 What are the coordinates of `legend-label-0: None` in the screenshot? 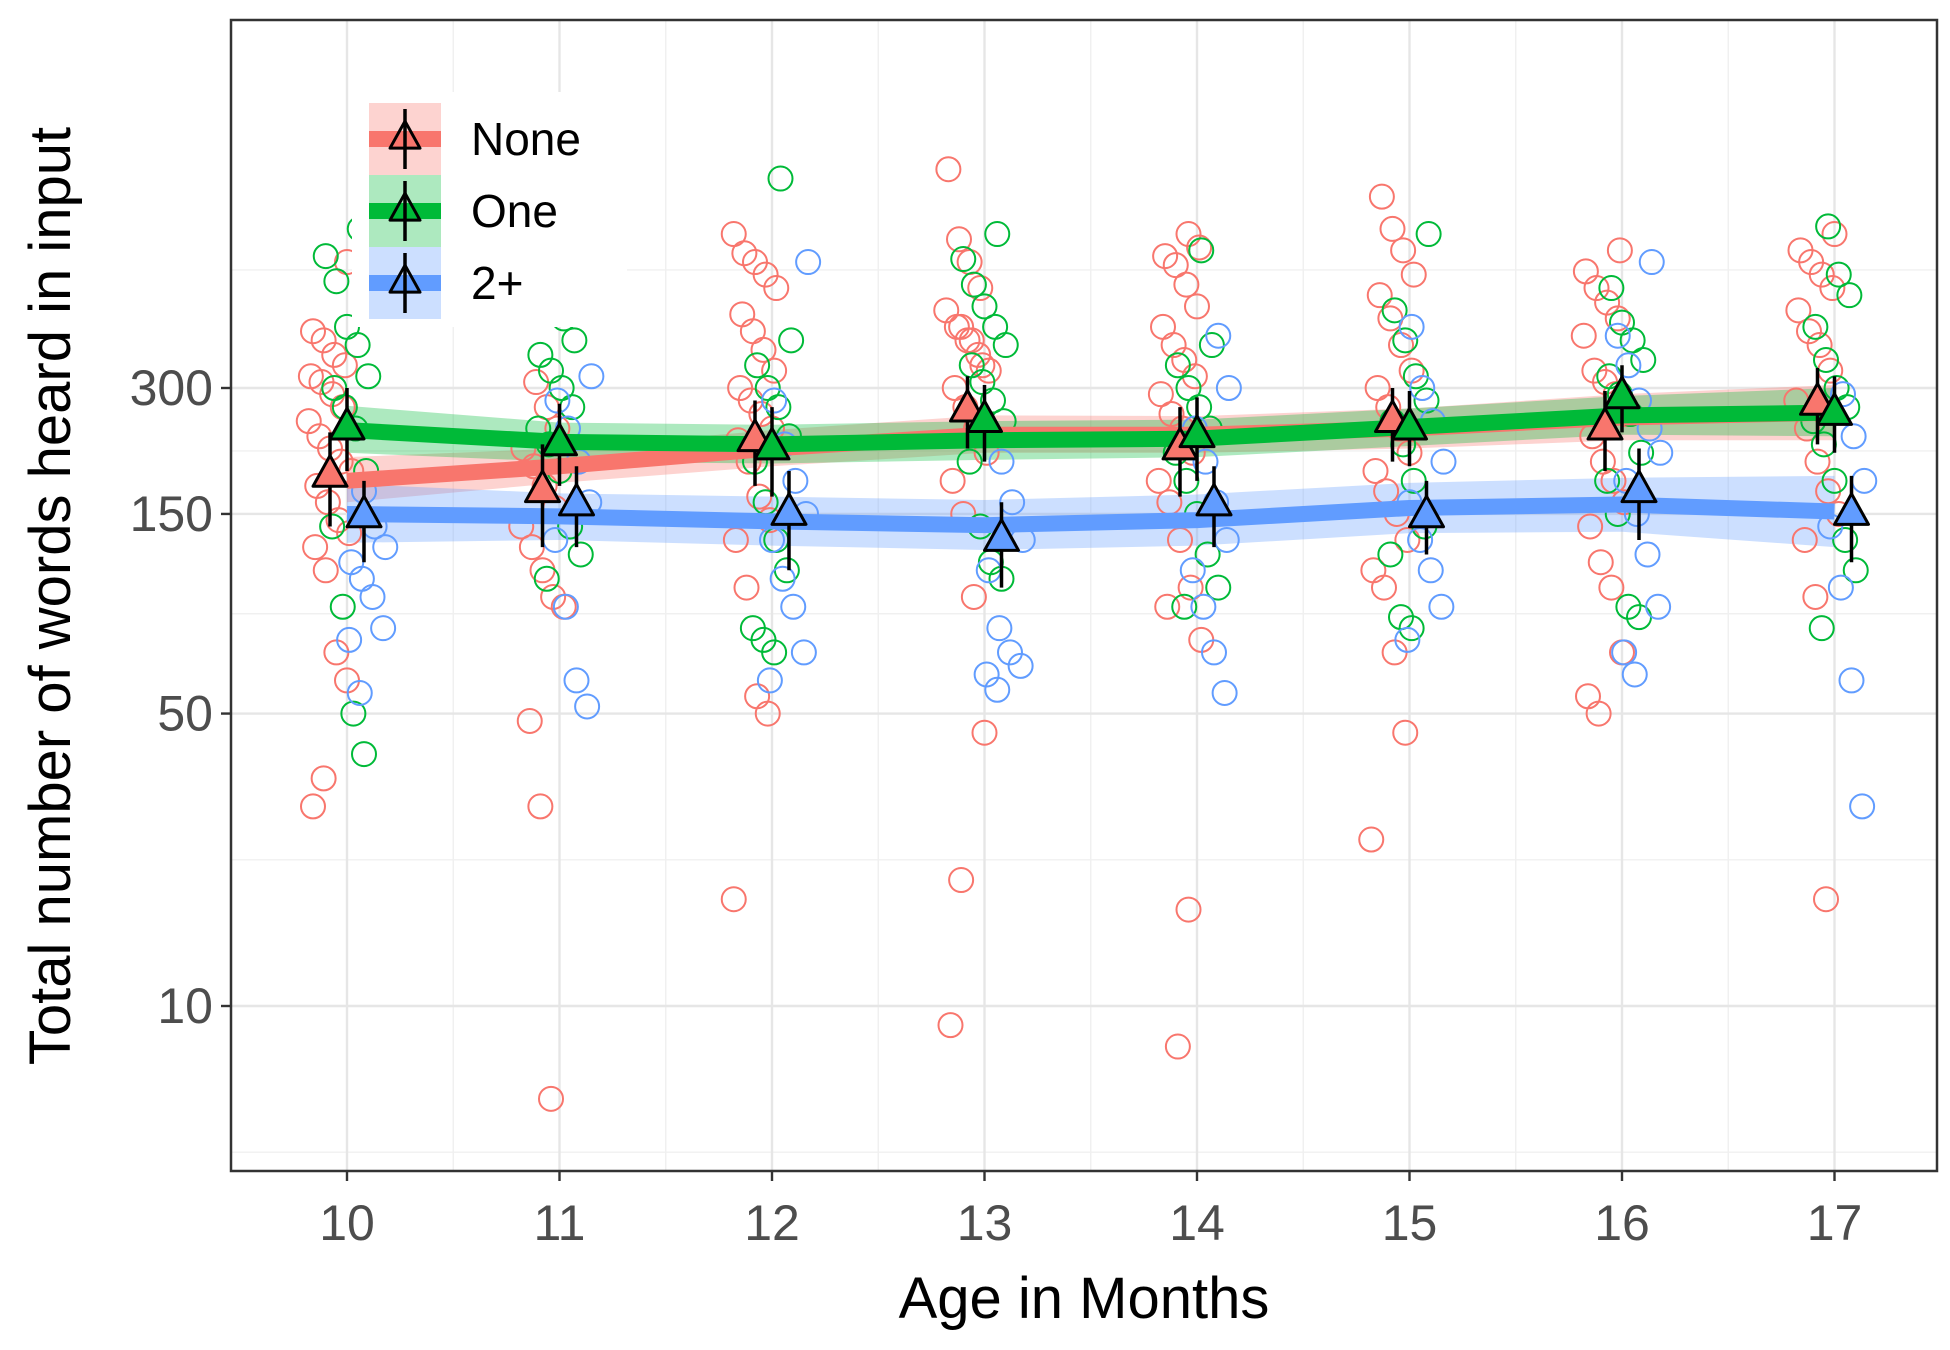 It's located at (526, 139).